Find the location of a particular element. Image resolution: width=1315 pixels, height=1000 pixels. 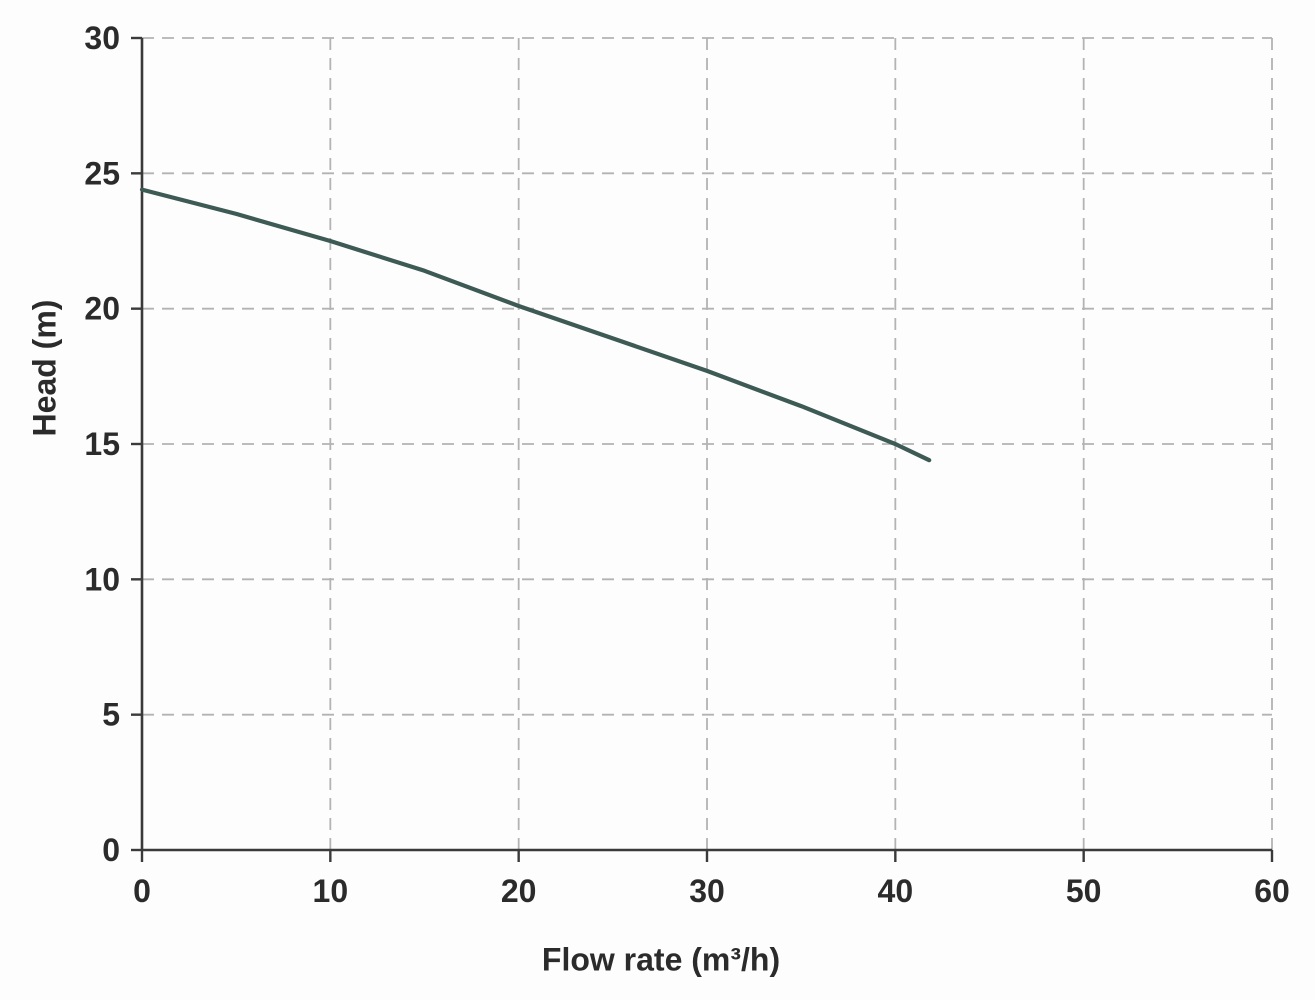

y-tick-label: 25 is located at coordinates (102, 173).